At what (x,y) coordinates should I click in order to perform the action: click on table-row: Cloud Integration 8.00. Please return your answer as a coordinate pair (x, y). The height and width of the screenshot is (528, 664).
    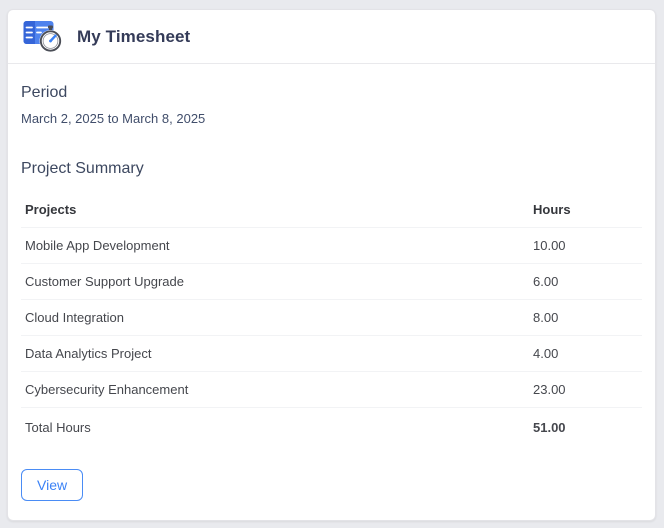
    Looking at the image, I should click on (331, 317).